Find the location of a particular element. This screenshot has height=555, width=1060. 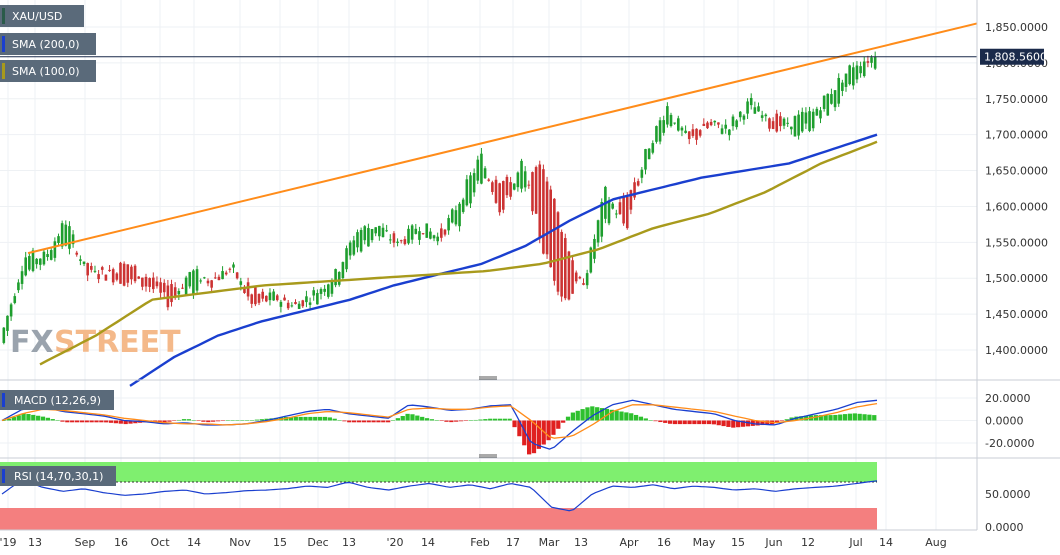

rsi-label-box is located at coordinates (58, 476).